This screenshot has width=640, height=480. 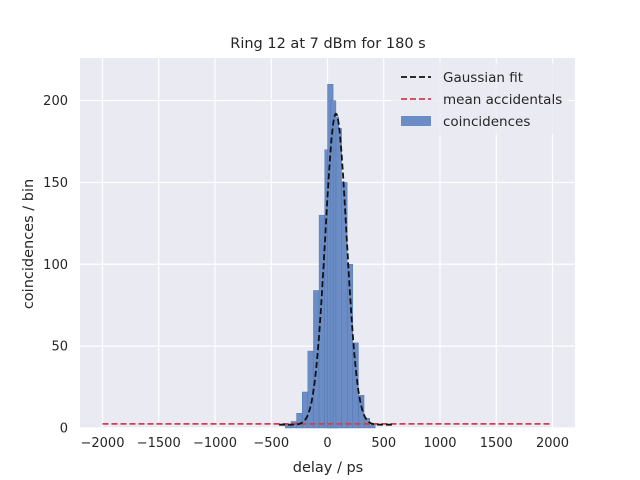 I want to click on legend: Gaussian fit mean accidentals coincidences, so click(x=480, y=99).